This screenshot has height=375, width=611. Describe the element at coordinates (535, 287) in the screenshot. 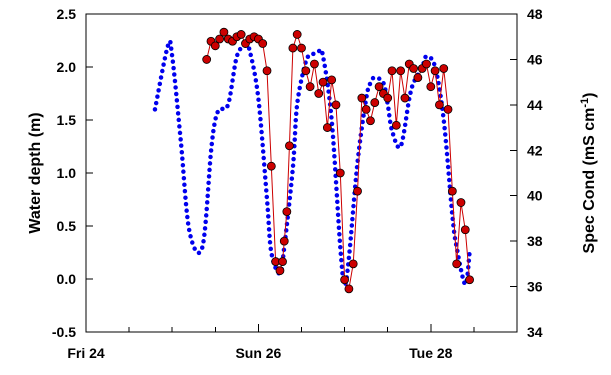

I see `y2-tick-label: 36` at that location.